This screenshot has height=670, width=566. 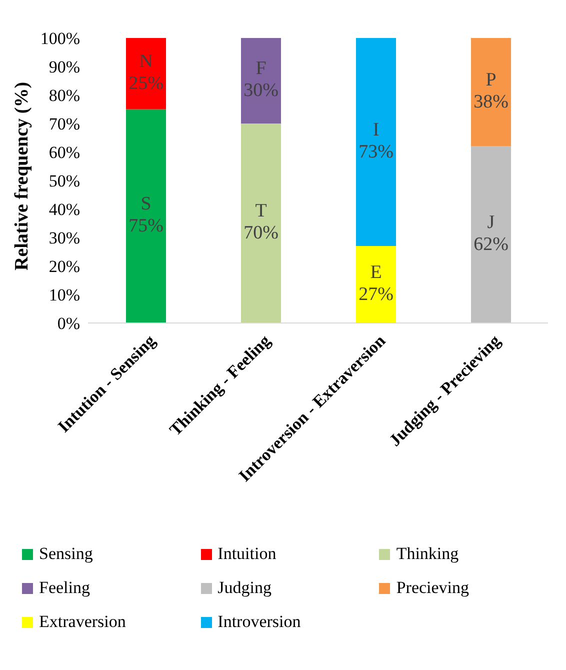 I want to click on data-label: S 75%, so click(x=146, y=214).